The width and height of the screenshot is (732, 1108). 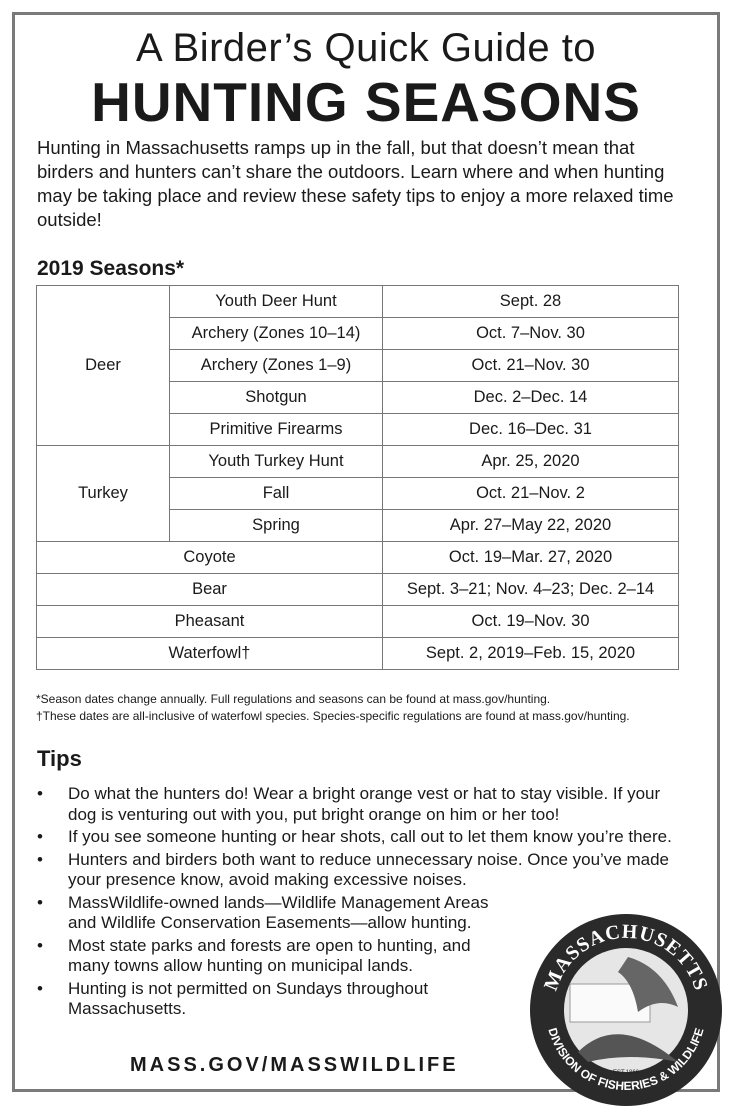 I want to click on season-dates: Oct. 19–Nov. 30, so click(x=530, y=621).